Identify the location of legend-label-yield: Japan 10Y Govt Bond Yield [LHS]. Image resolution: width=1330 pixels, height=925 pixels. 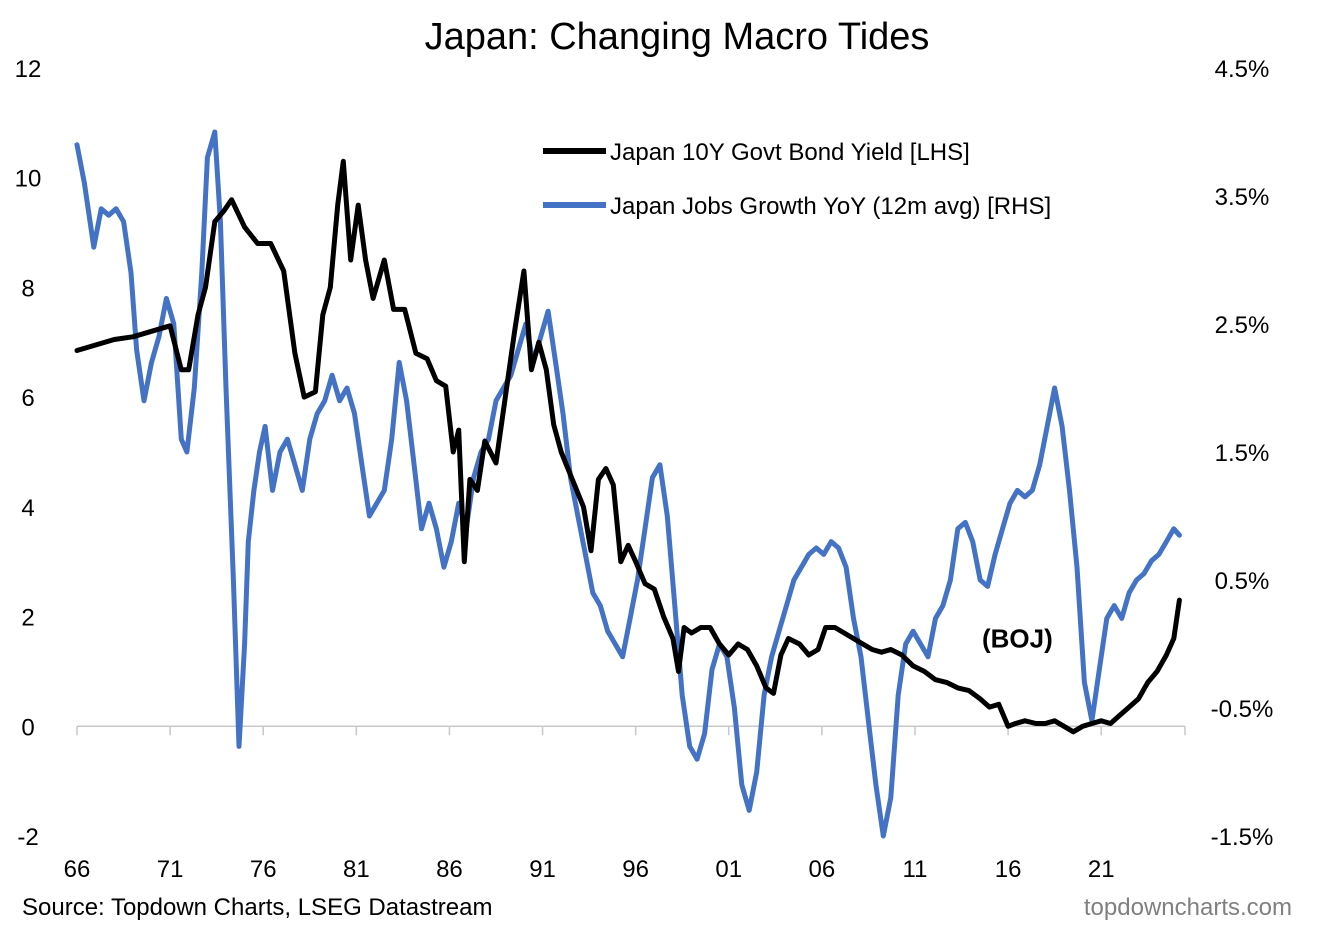
(790, 152).